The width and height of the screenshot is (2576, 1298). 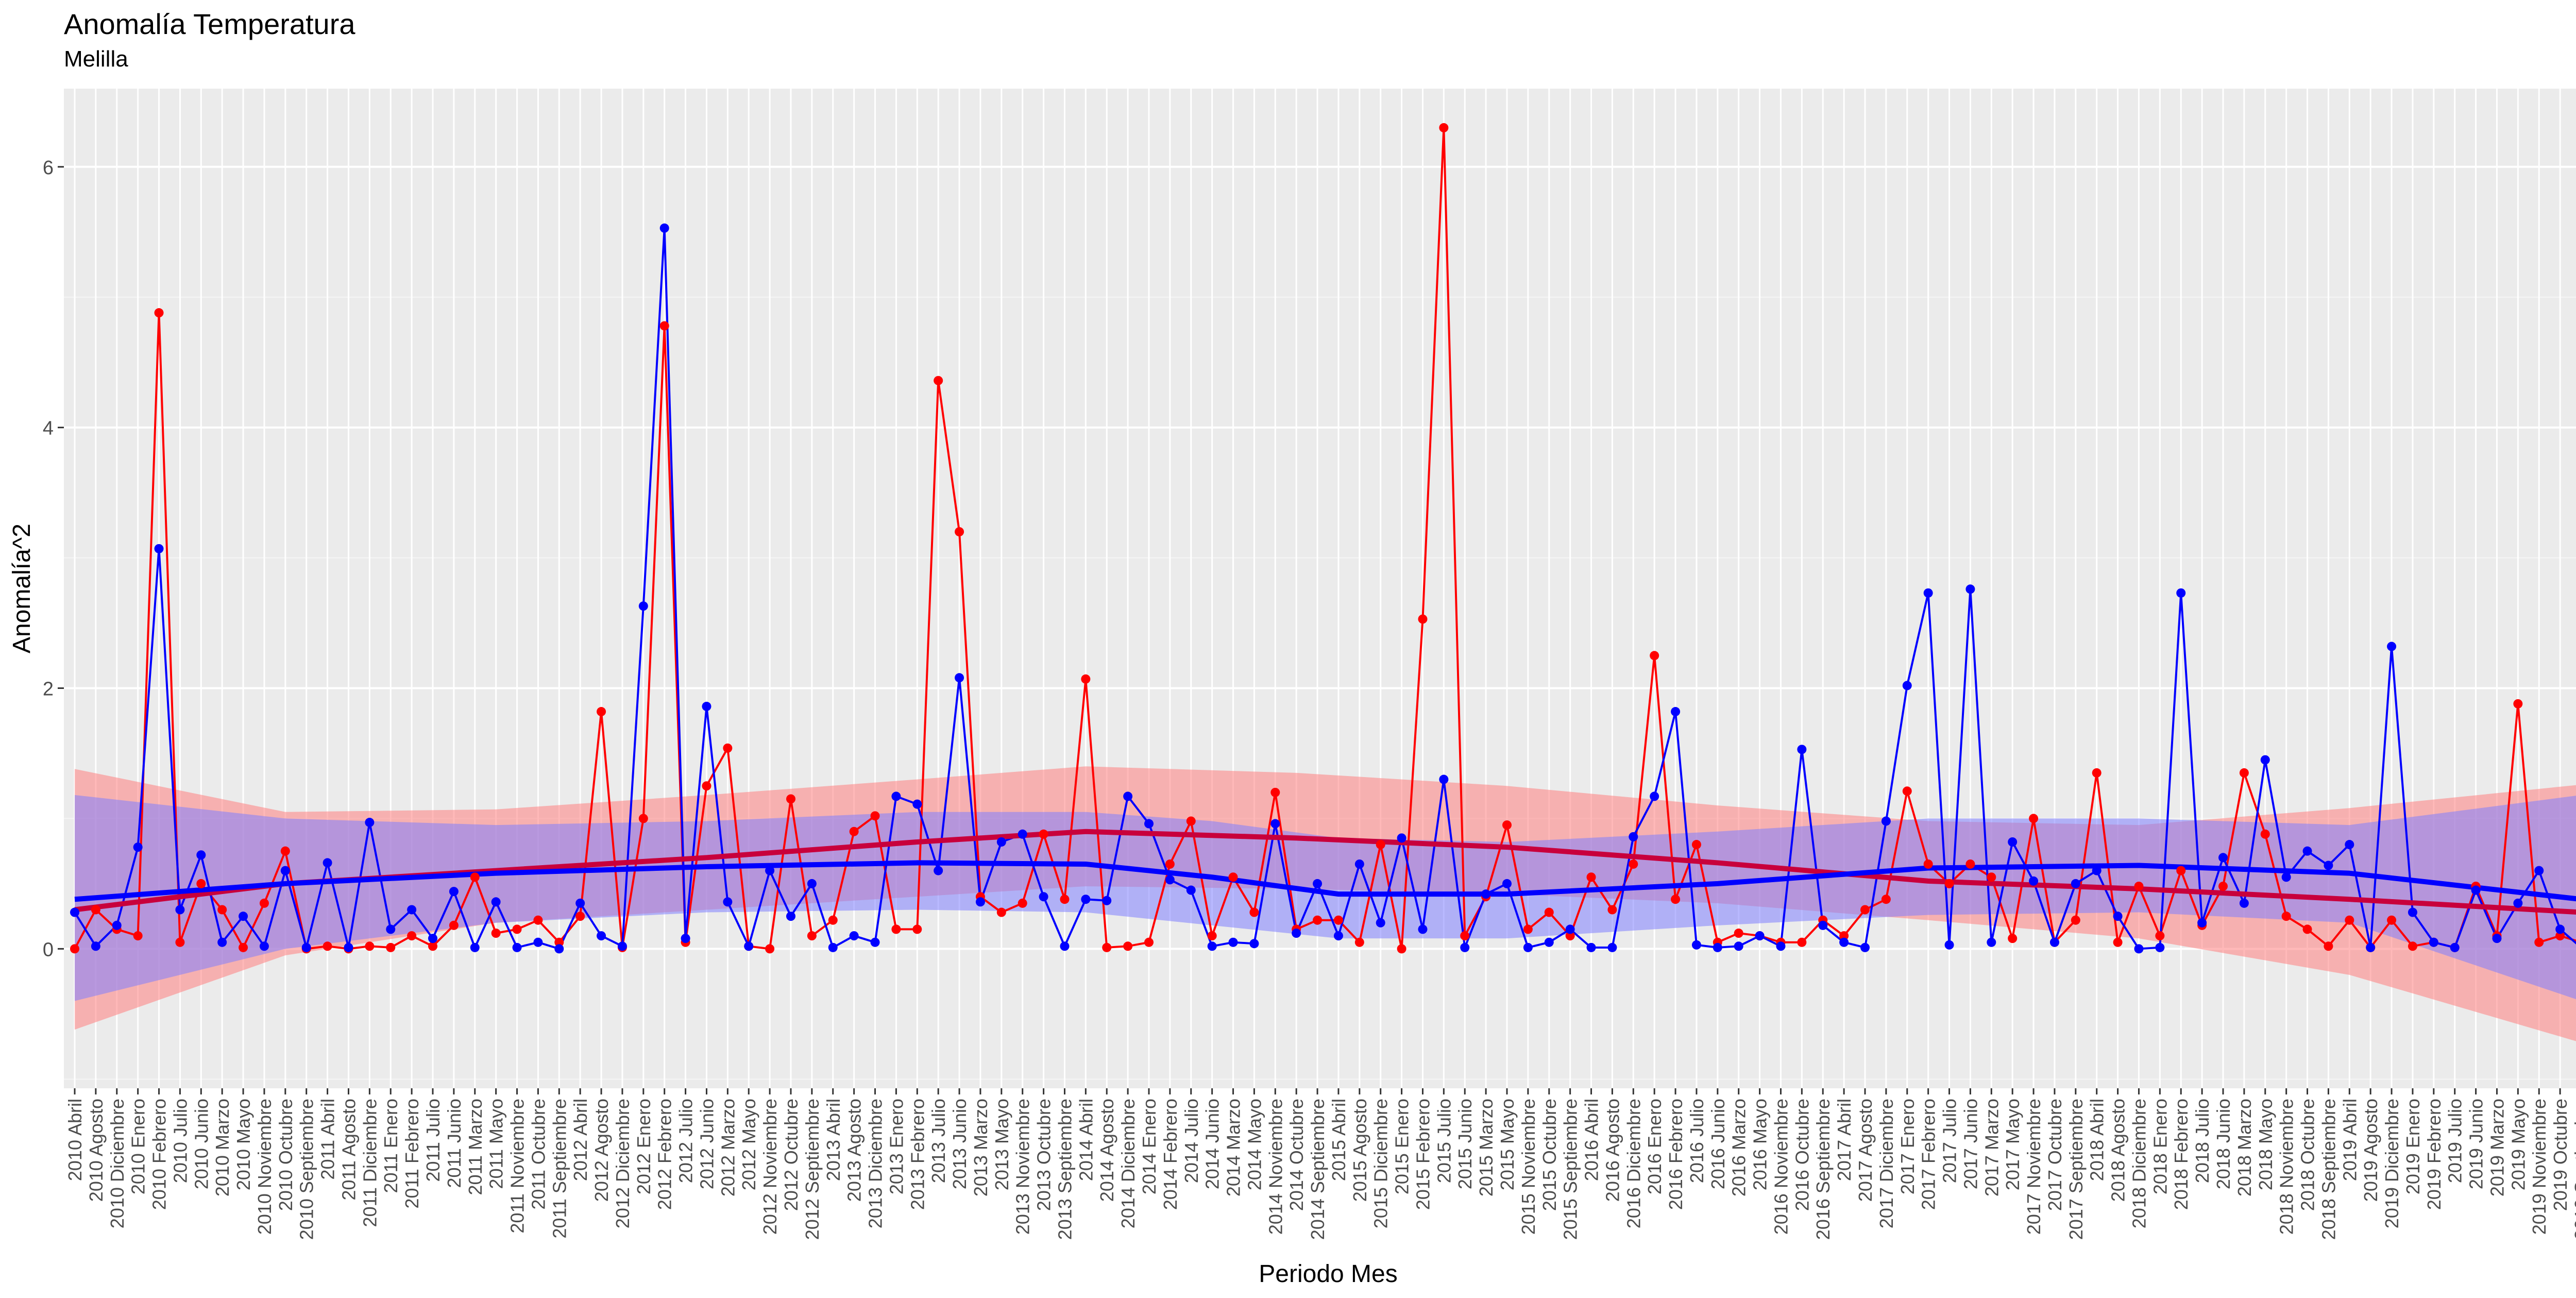 What do you see at coordinates (643, 1146) in the screenshot?
I see `x-tick-label: 2012 Enero` at bounding box center [643, 1146].